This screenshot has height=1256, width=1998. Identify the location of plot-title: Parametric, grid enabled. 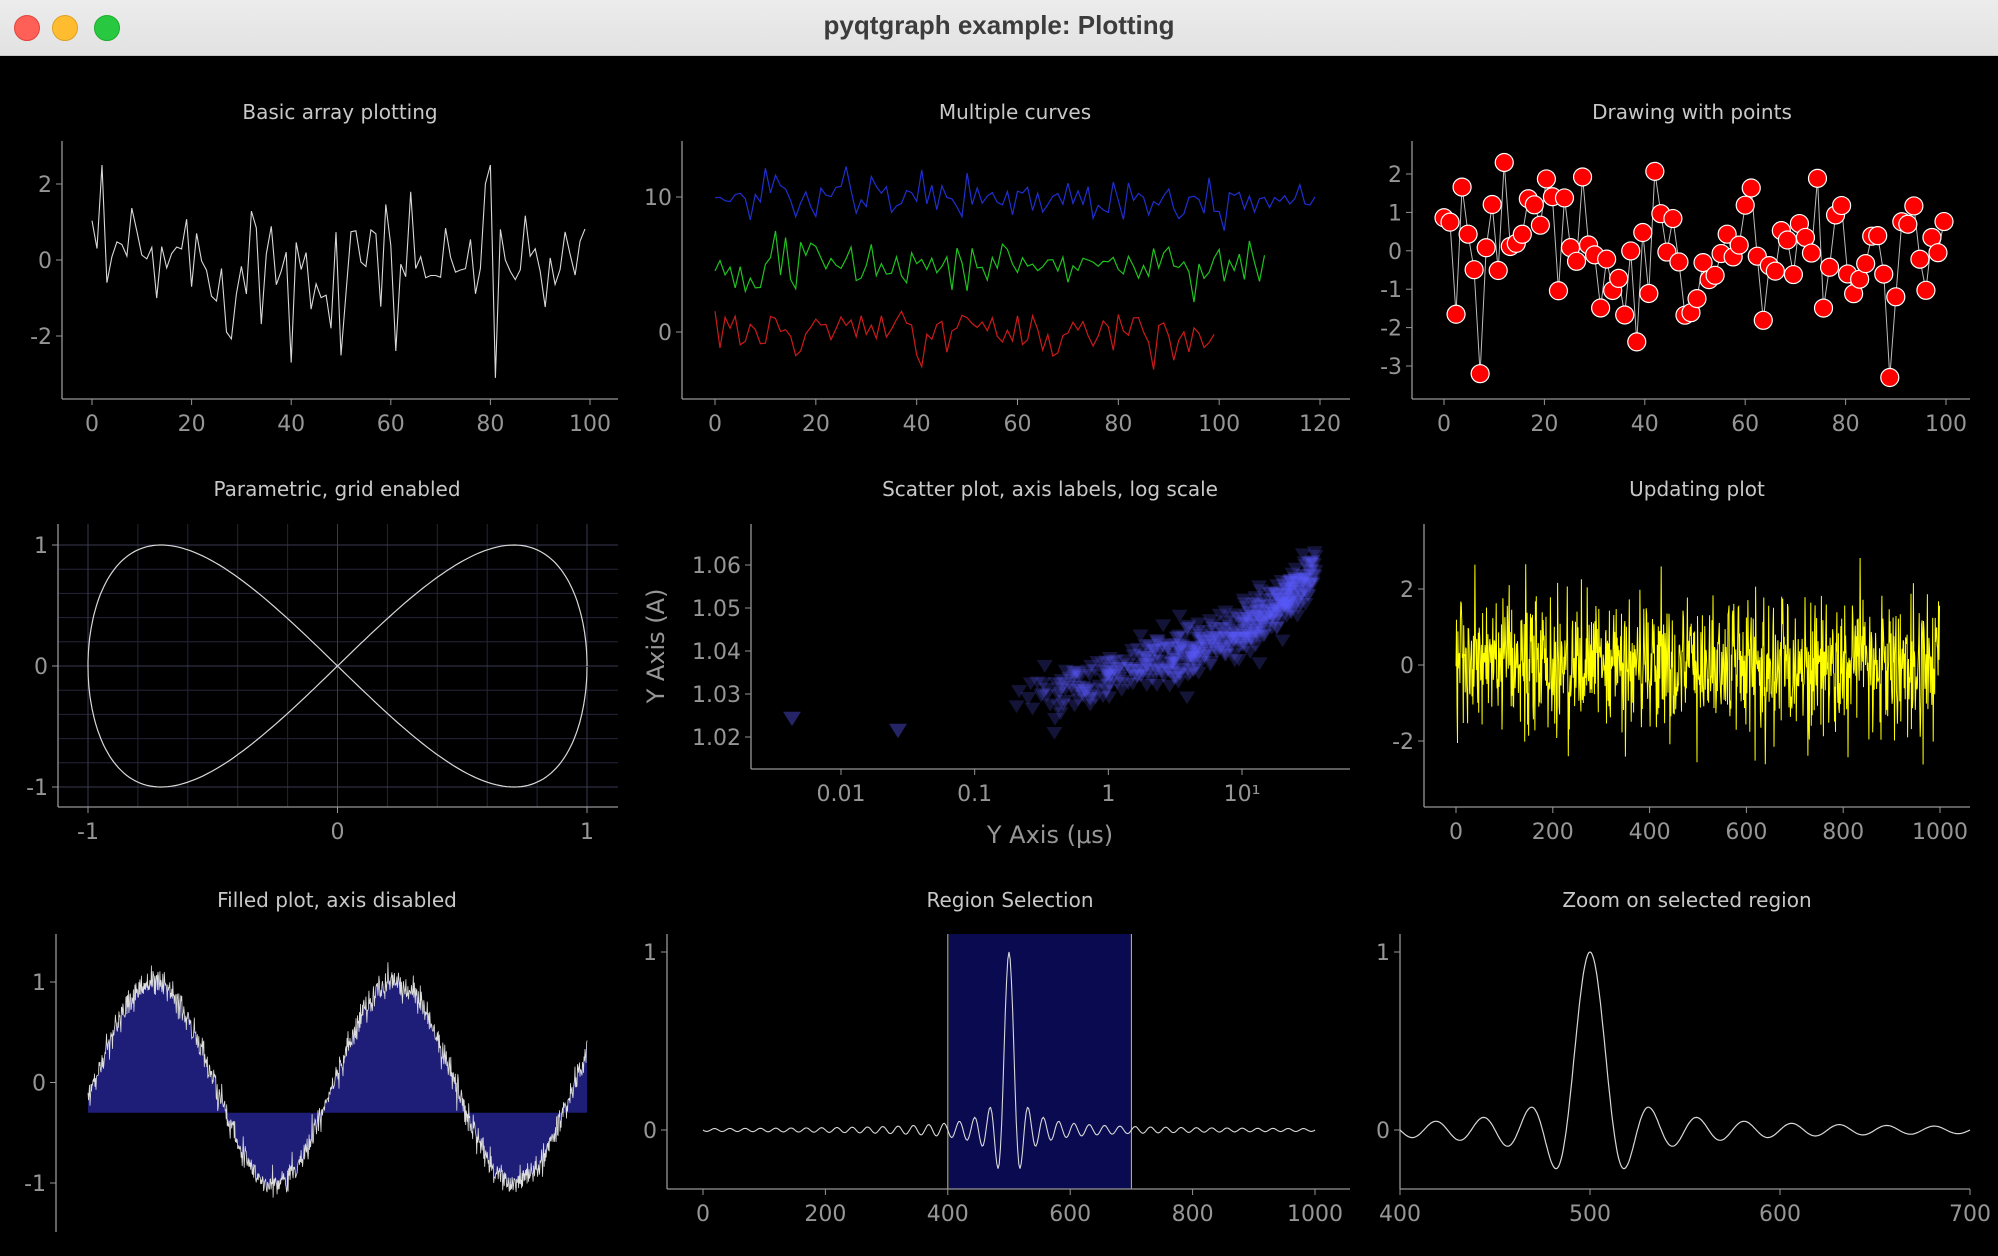
(336, 489).